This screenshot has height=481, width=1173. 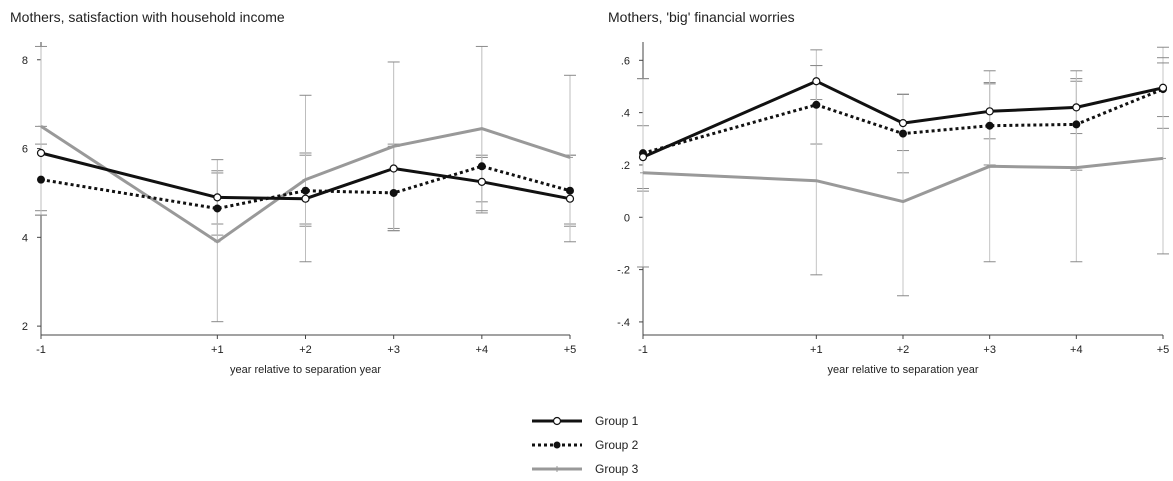 I want to click on legend-label: Group 3, so click(x=617, y=469).